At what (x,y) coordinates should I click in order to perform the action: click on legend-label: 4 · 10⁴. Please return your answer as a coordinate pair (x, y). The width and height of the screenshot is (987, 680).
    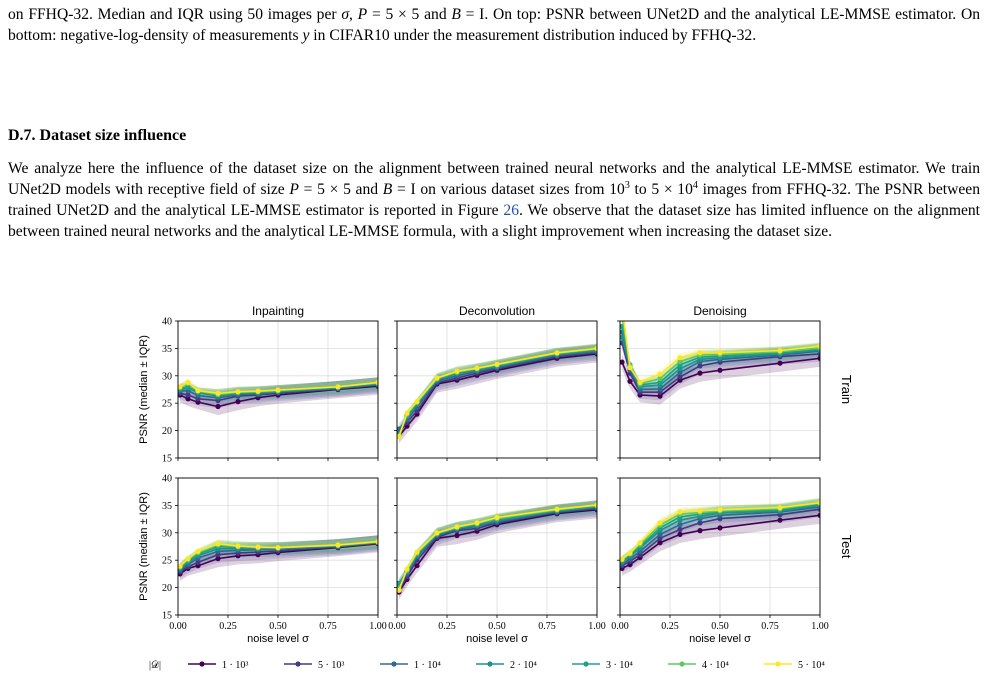
    Looking at the image, I should click on (715, 665).